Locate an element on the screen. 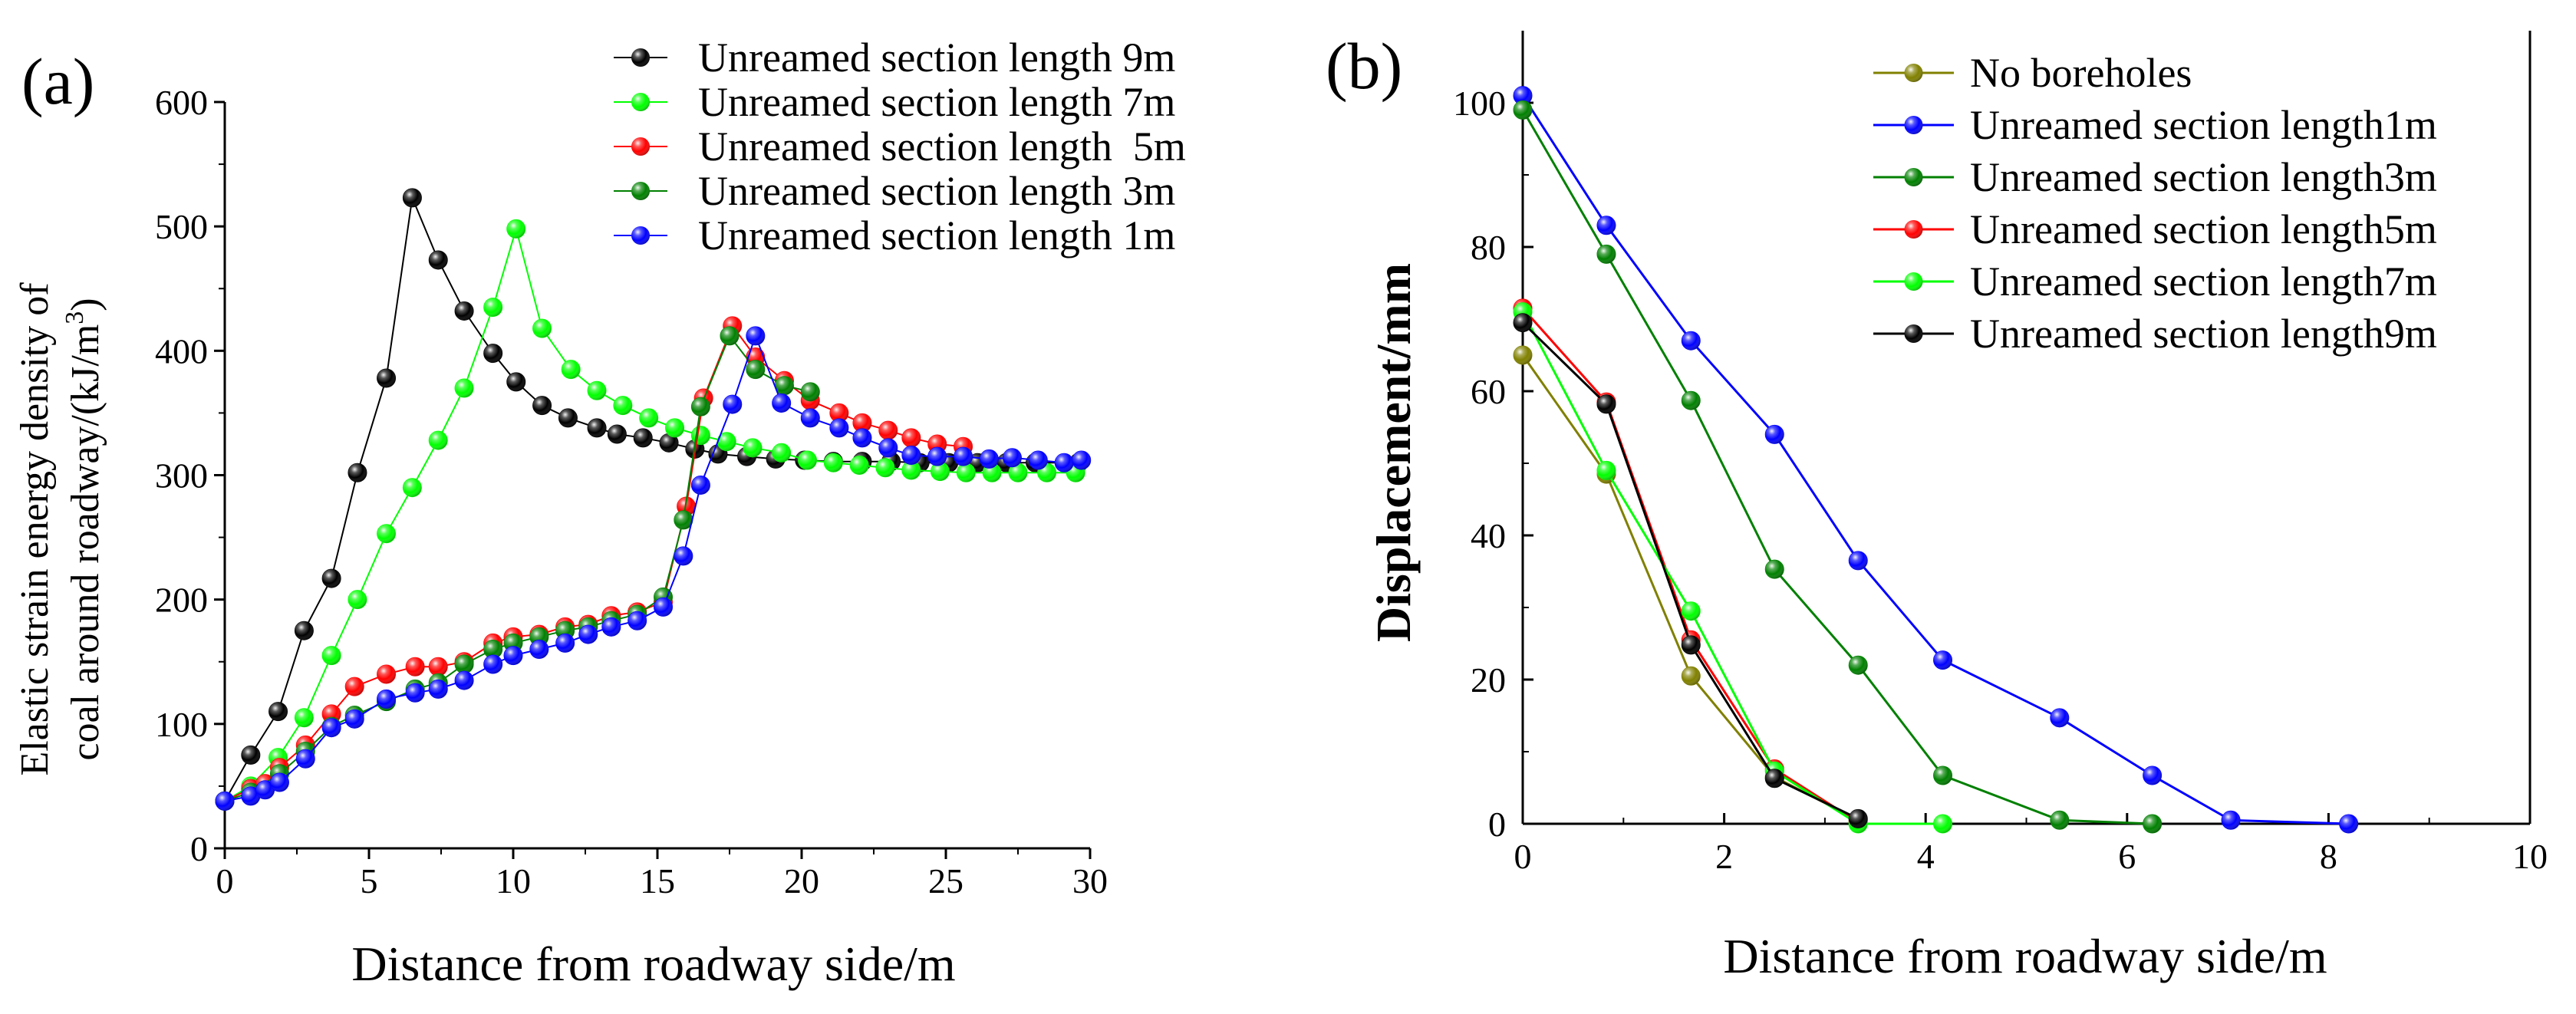  y-axis-label-a-line1: Elastic strain energy density of is located at coordinates (35, 529).